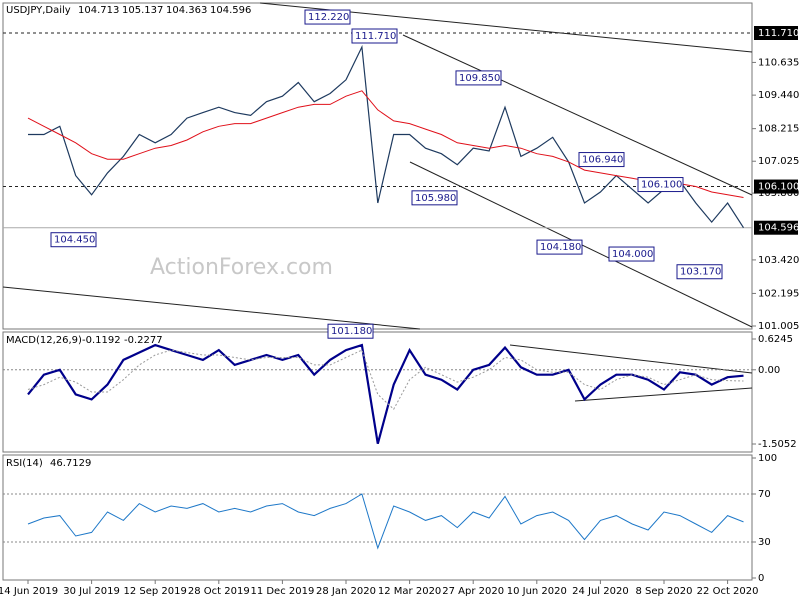 The image size is (800, 600). Describe the element at coordinates (778, 326) in the screenshot. I see `y-tick-label: 101.005` at that location.